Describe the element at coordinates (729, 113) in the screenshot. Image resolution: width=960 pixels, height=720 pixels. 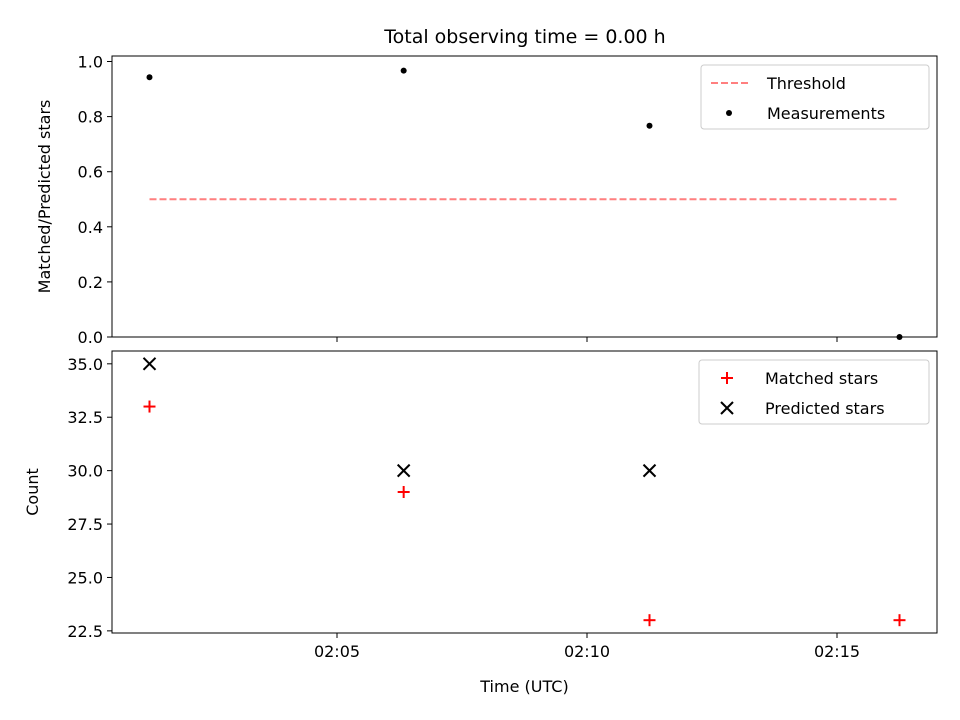
I see `legend-measurement-swatch` at that location.